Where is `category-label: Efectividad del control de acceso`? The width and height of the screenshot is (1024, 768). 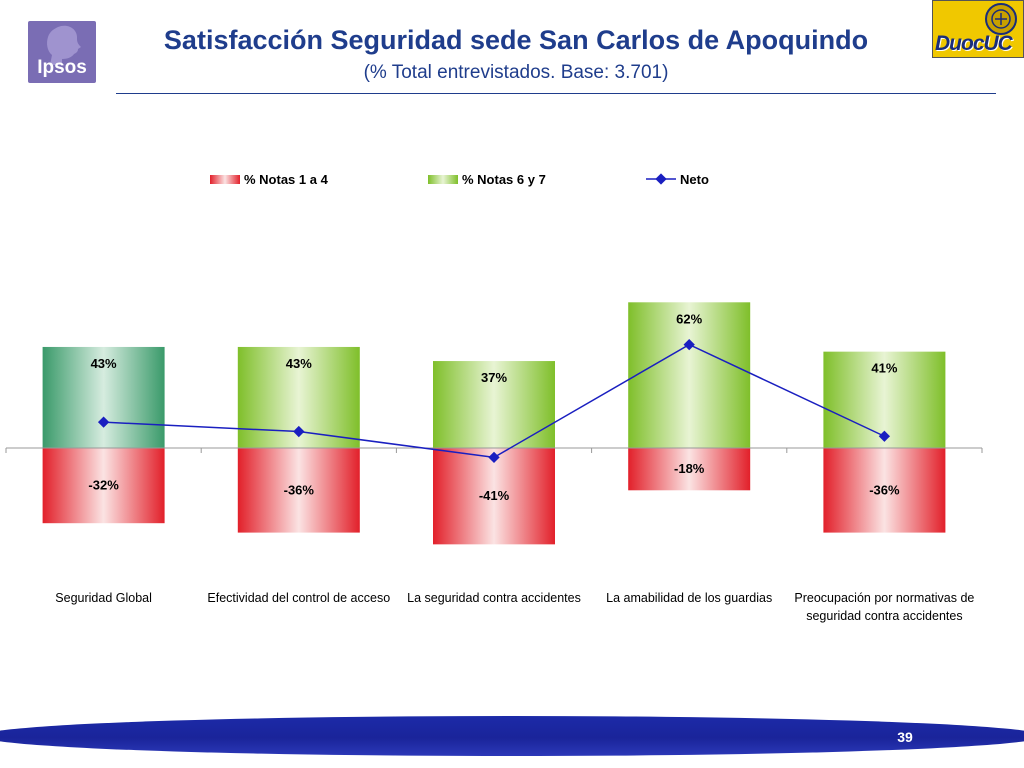
category-label: Efectividad del control de acceso is located at coordinates (298, 598).